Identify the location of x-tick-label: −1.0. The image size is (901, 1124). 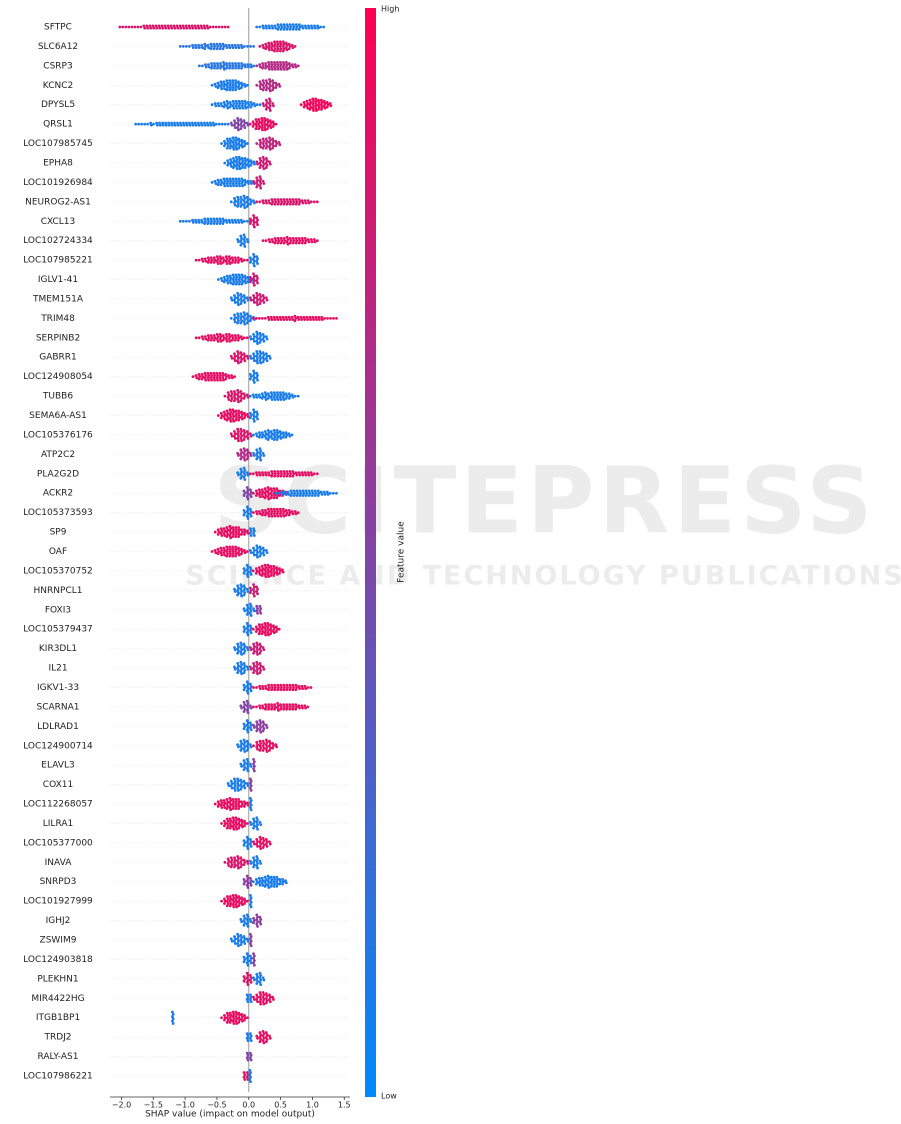
(184, 1105).